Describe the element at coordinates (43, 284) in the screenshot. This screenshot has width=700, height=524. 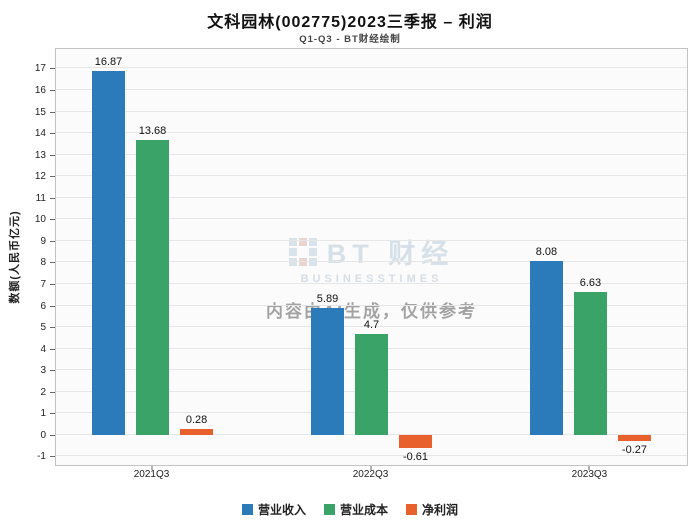
I see `y-tick-label: 7` at that location.